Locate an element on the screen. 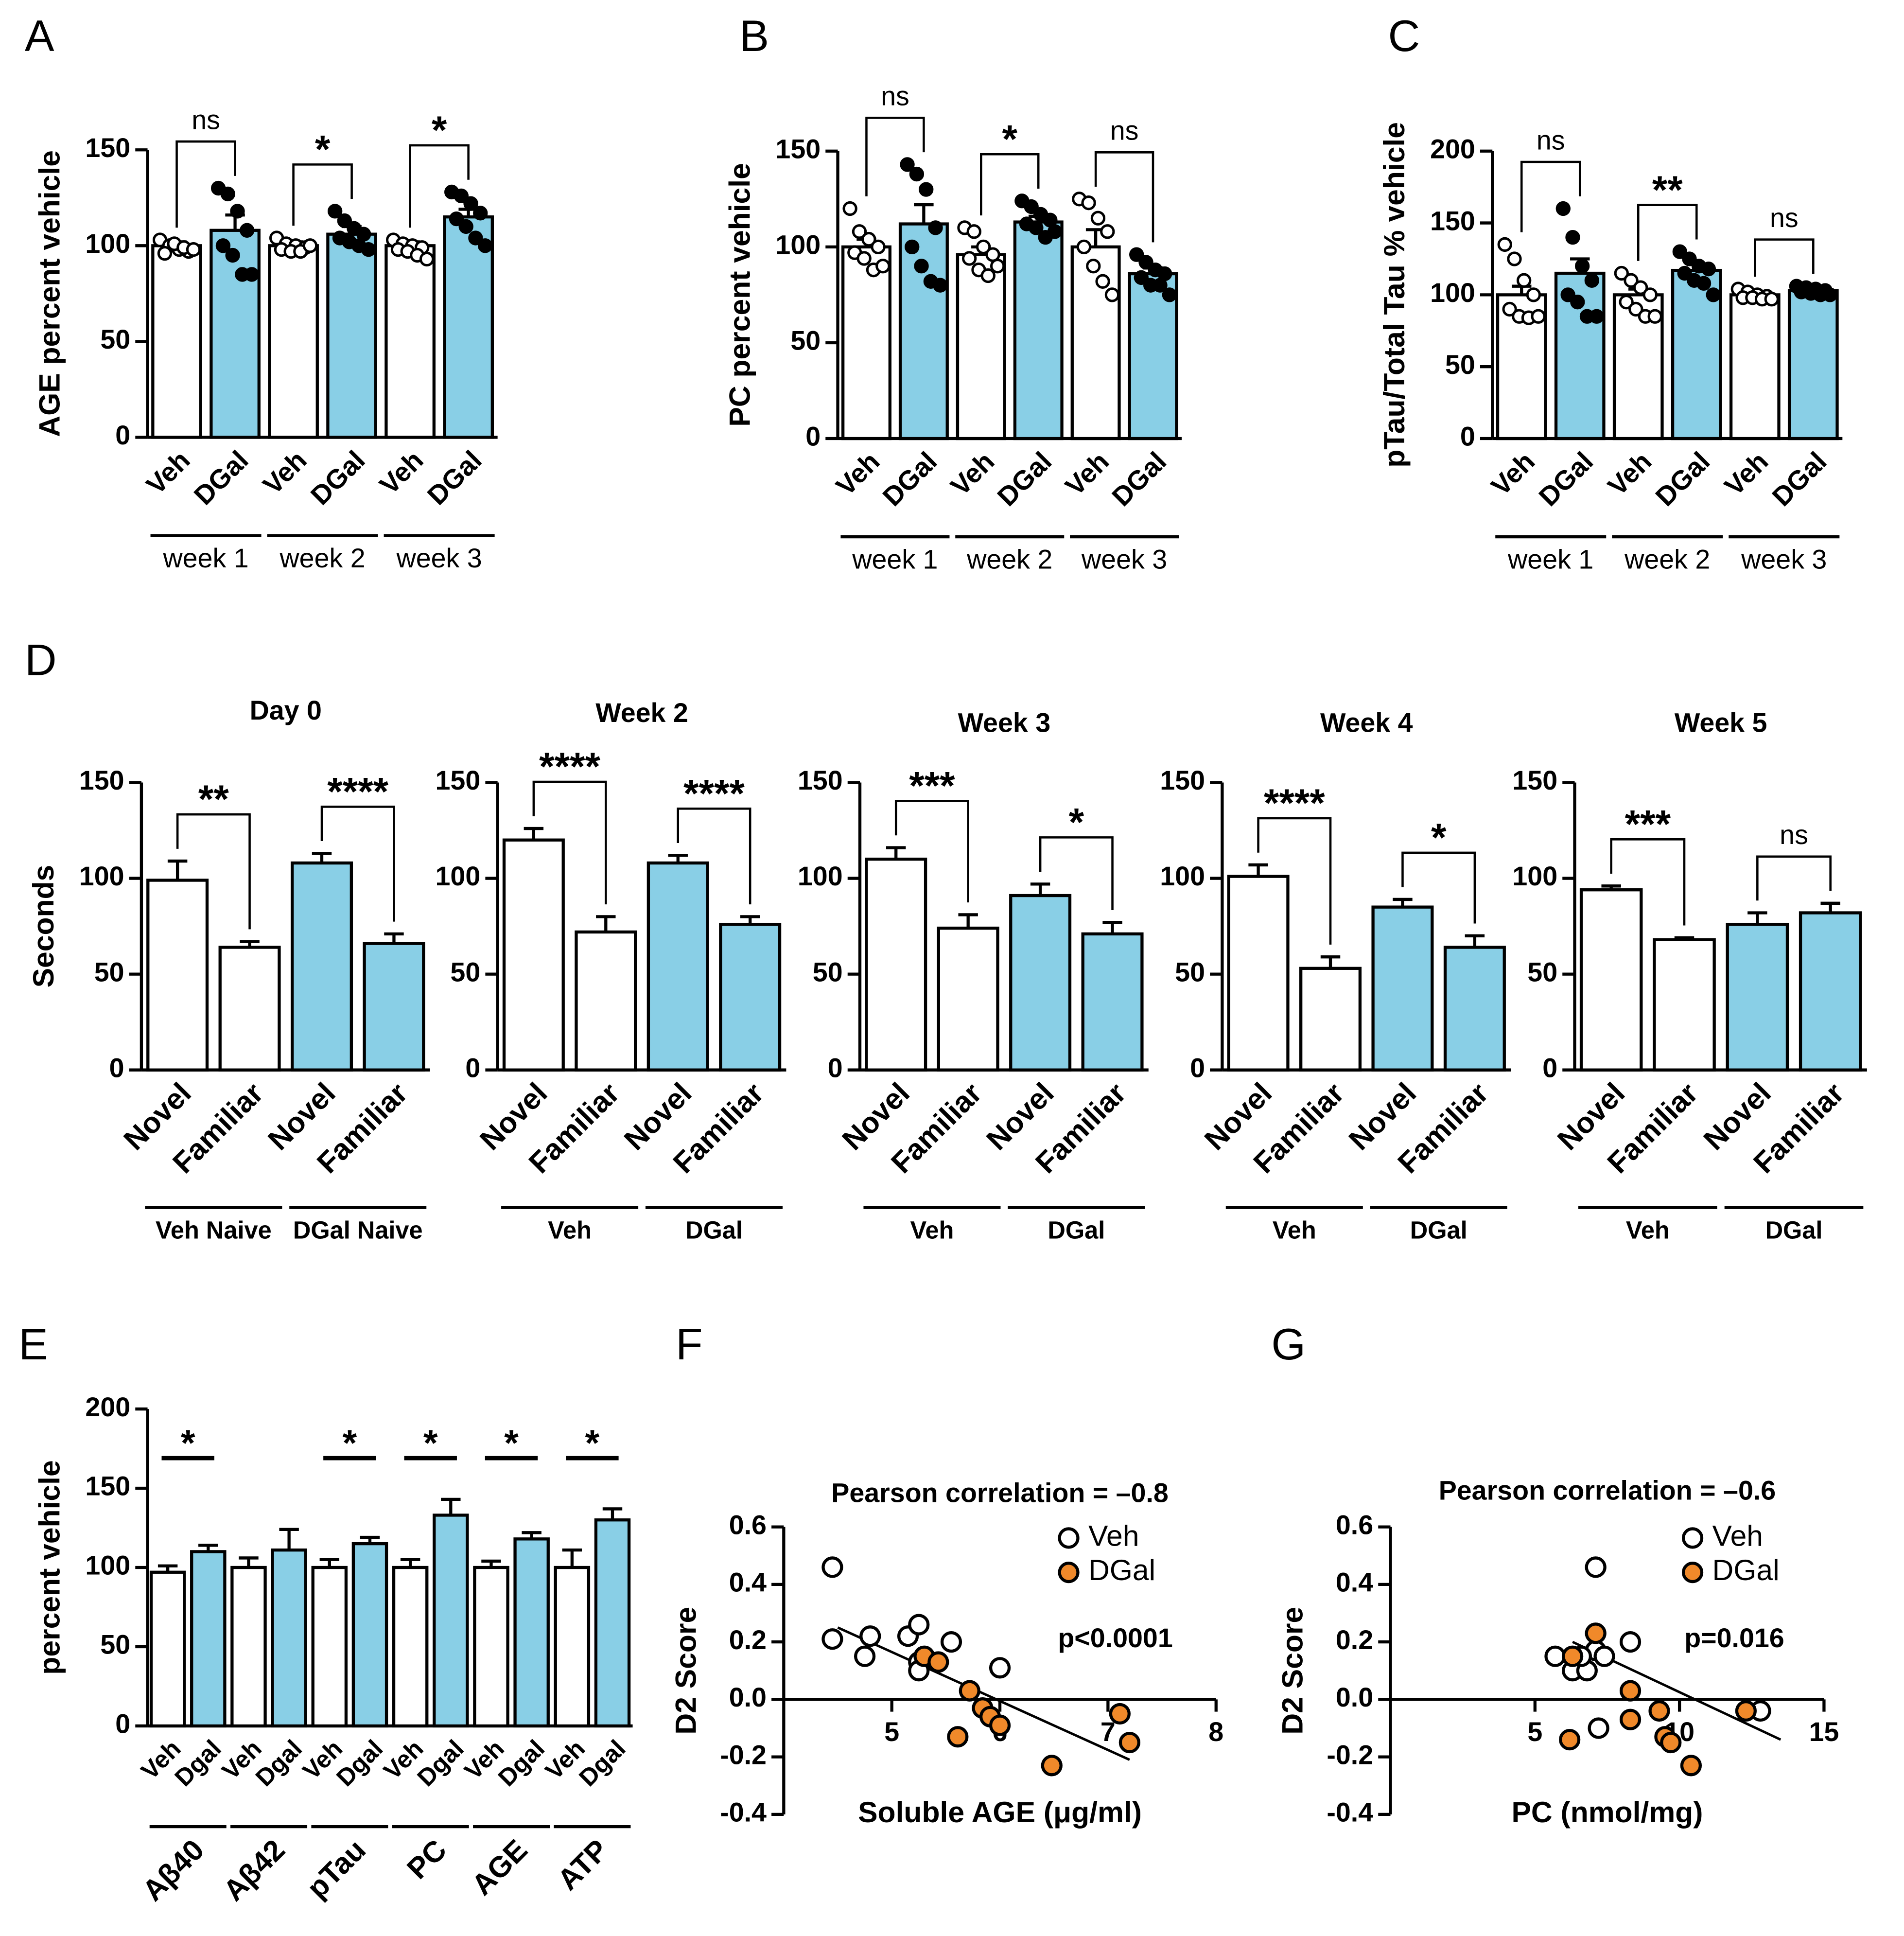  y-tick-label: 0.0 is located at coordinates (1354, 1697).